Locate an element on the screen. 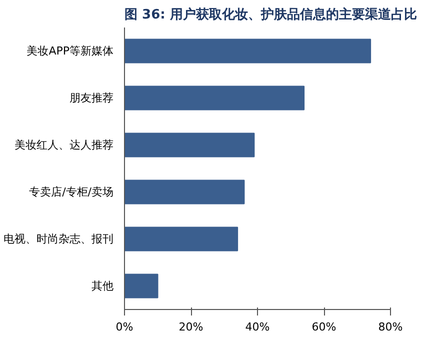 This screenshot has height=344, width=426. y-tick-label: 美妆红人、达人推荐 is located at coordinates (64, 145).